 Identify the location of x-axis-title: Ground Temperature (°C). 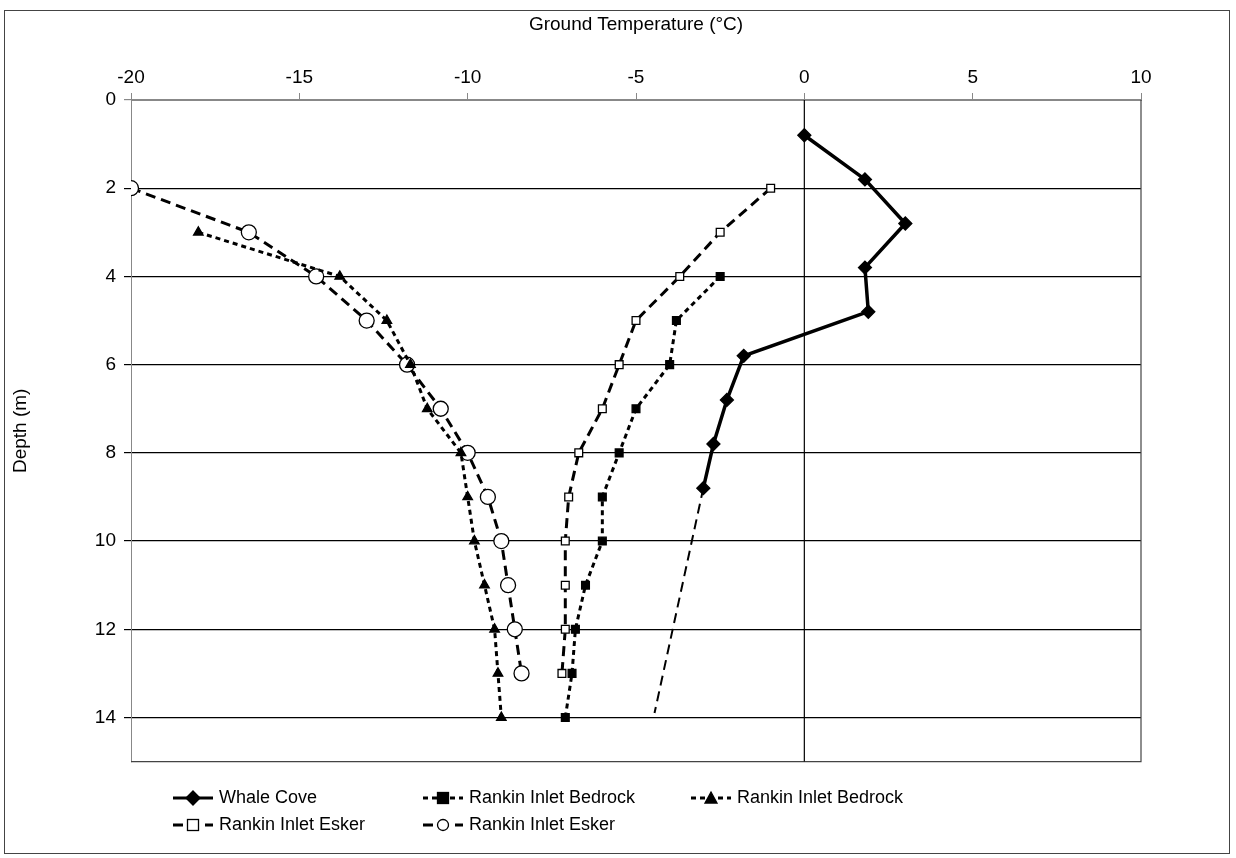
(636, 23).